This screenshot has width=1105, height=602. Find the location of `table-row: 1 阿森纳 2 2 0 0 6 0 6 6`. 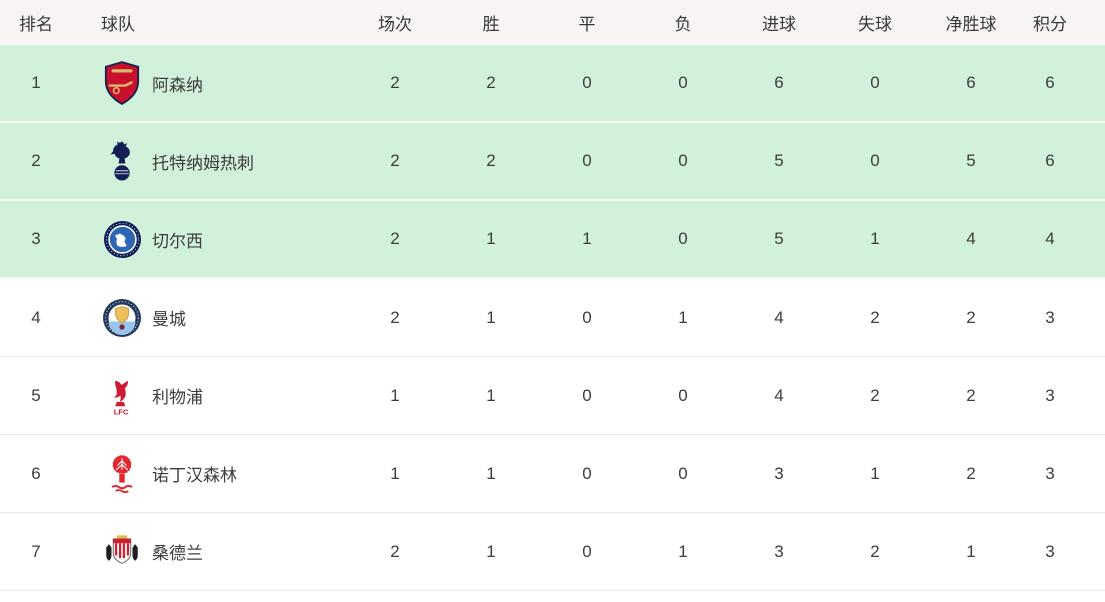

table-row: 1 阿森纳 2 2 0 0 6 0 6 6 is located at coordinates (552, 84).